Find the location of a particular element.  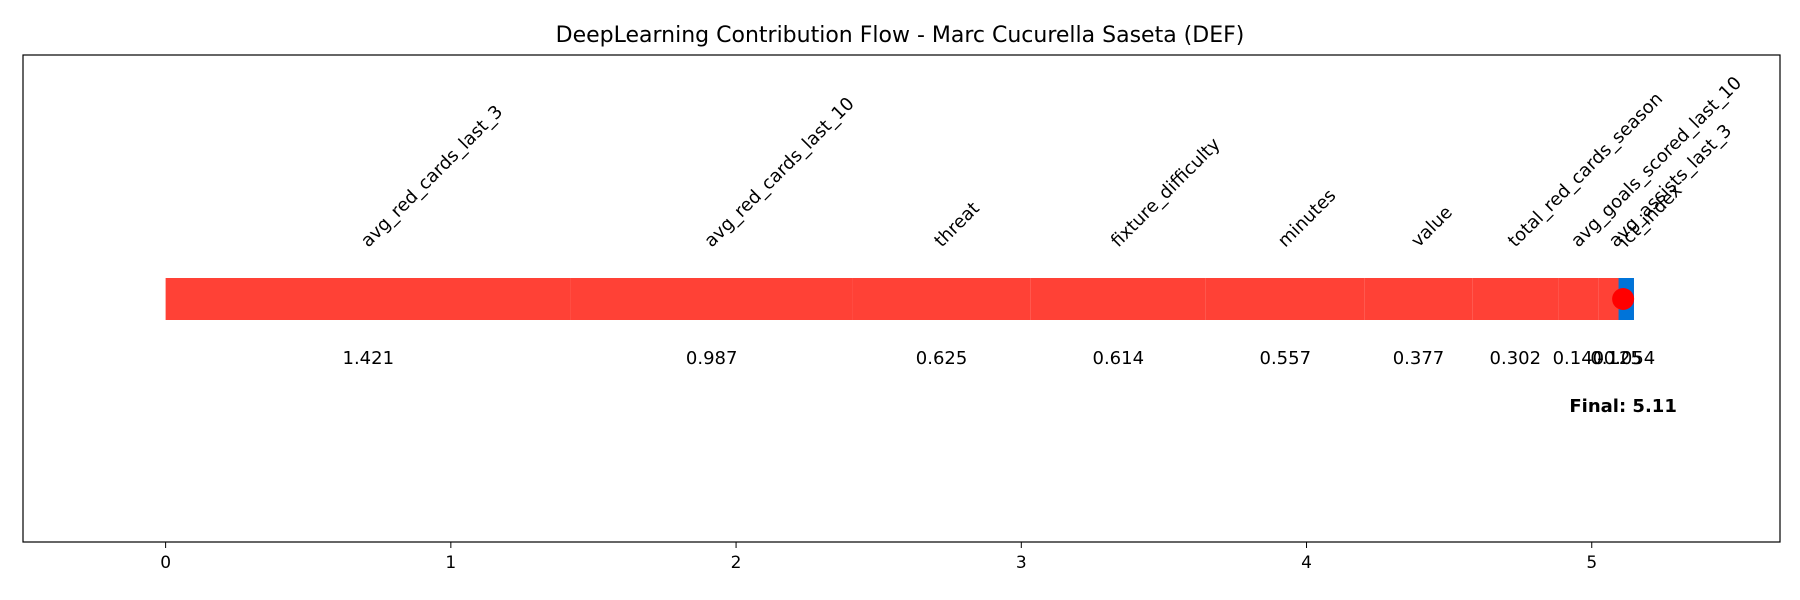

value-label: 0.140 is located at coordinates (1579, 358).